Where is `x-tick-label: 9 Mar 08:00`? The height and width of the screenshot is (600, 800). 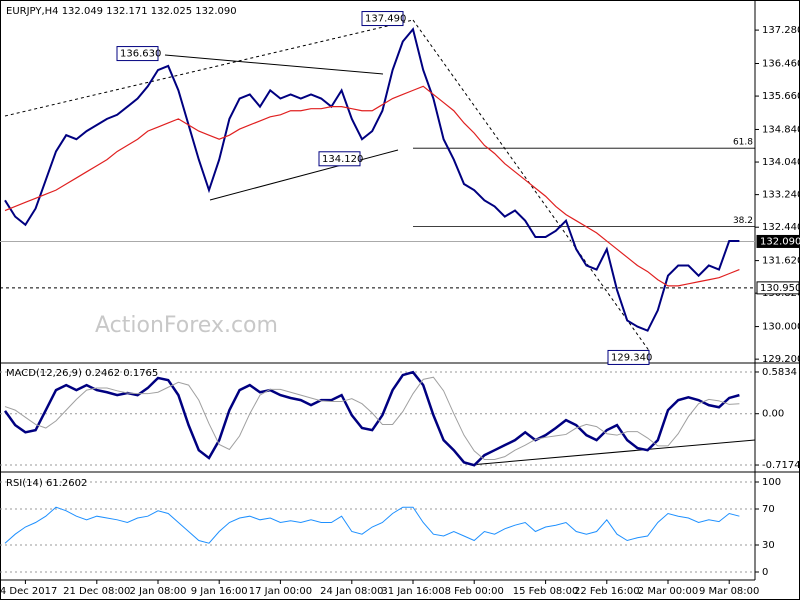 x-tick-label: 9 Mar 08:00 is located at coordinates (729, 591).